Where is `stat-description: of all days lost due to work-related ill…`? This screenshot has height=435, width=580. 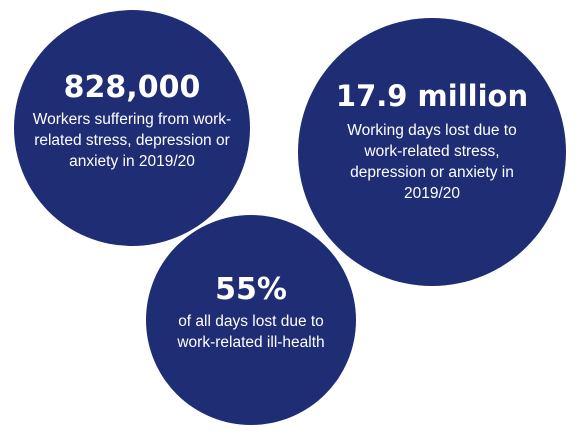
stat-description: of all days lost due to work-related ill… is located at coordinates (251, 331).